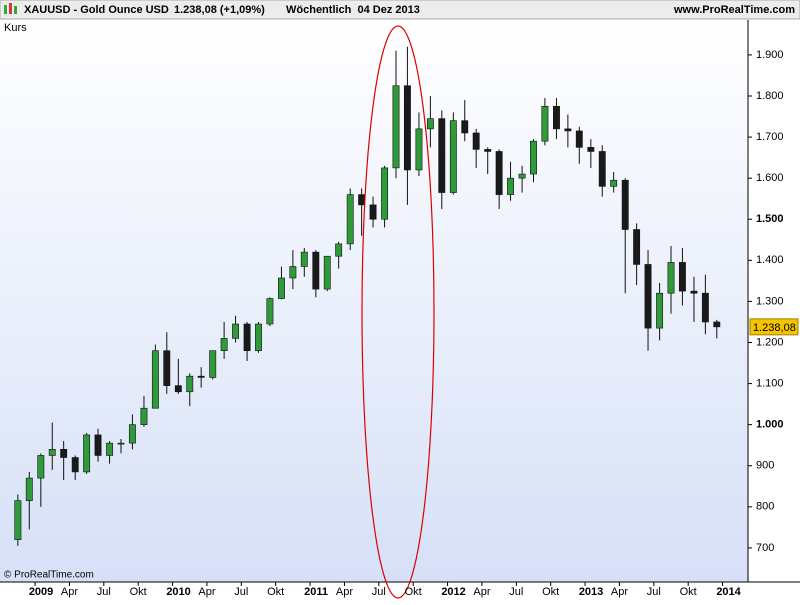 The image size is (800, 605). I want to click on y-tick-label: 1.000, so click(770, 425).